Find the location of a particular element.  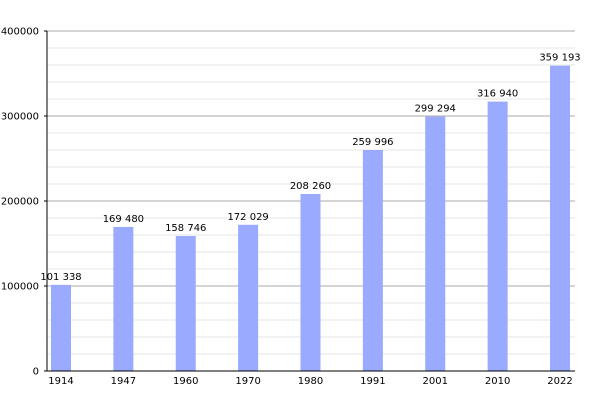

x-tick-label-2022: 2022 is located at coordinates (559, 381).